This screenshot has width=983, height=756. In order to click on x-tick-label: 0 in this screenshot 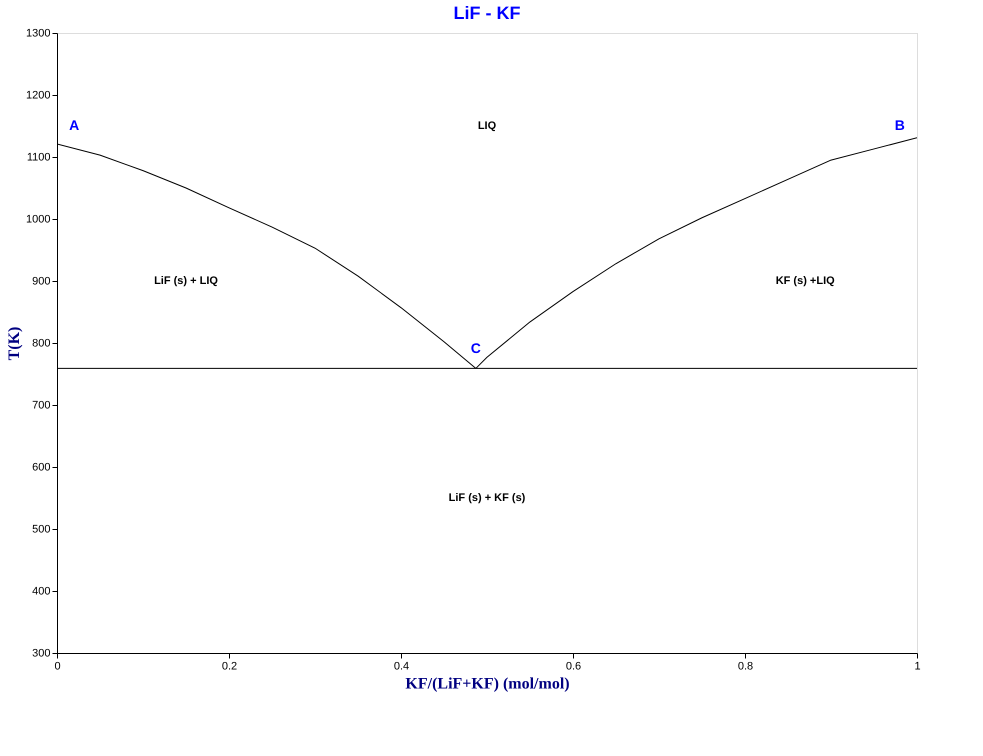, I will do `click(57, 666)`.